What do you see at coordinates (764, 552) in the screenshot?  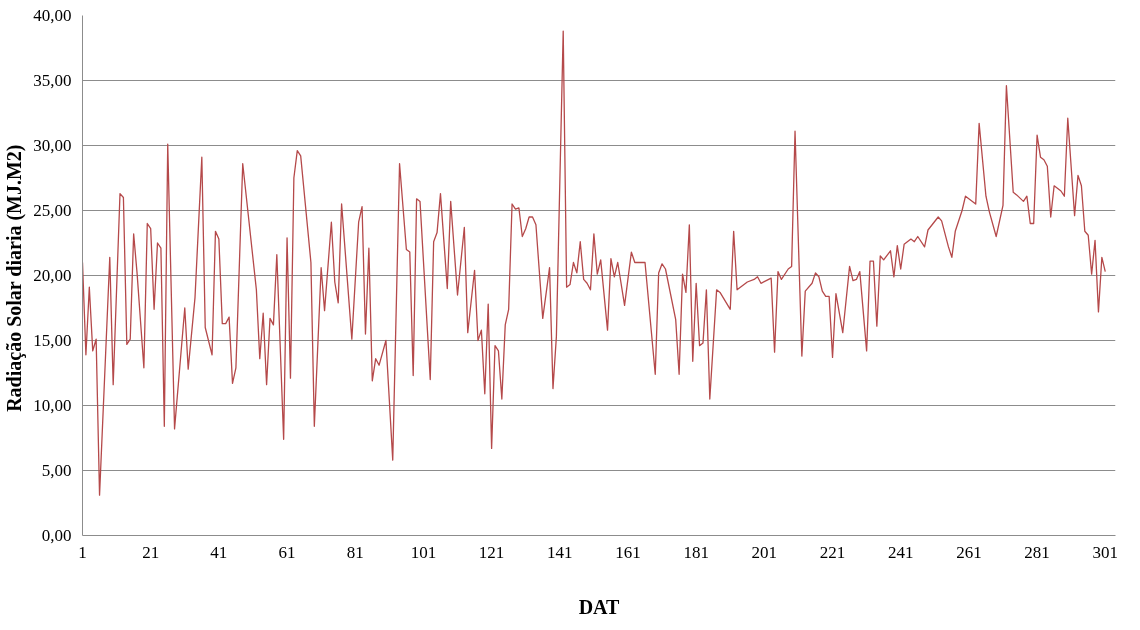 I see `x-tick-label: 201` at bounding box center [764, 552].